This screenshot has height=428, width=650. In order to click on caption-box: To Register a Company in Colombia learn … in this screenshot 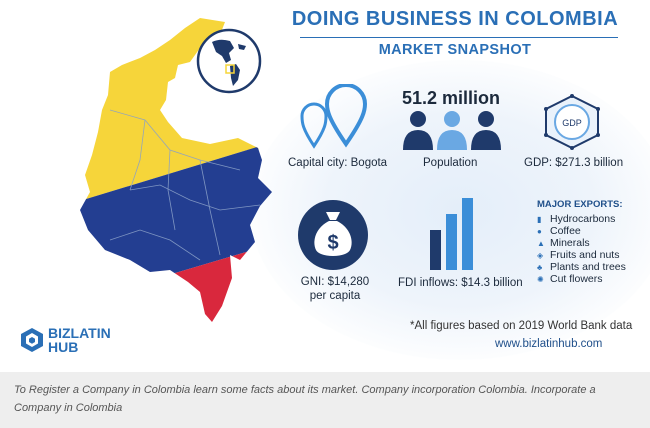, I will do `click(325, 400)`.